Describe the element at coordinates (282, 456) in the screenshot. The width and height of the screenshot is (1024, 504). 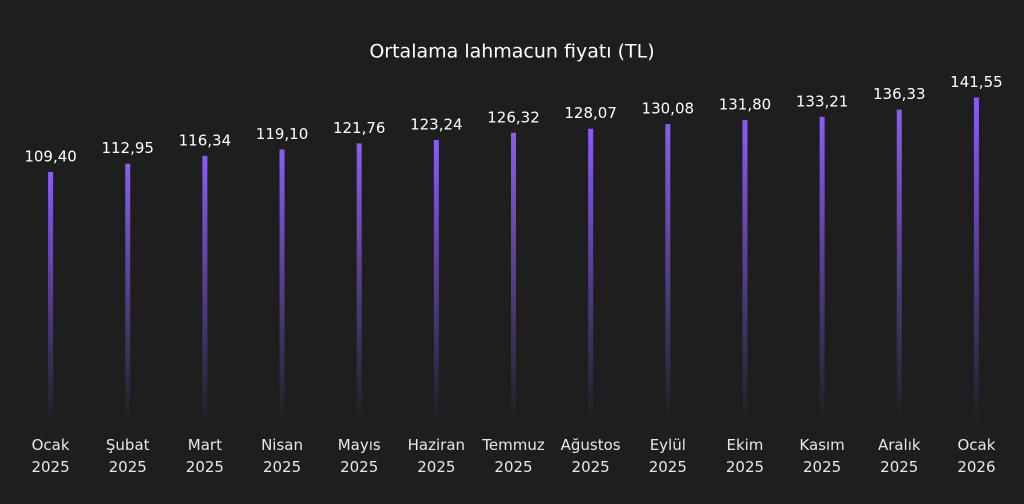
I see `x-tick-label: Nisan 2025` at that location.